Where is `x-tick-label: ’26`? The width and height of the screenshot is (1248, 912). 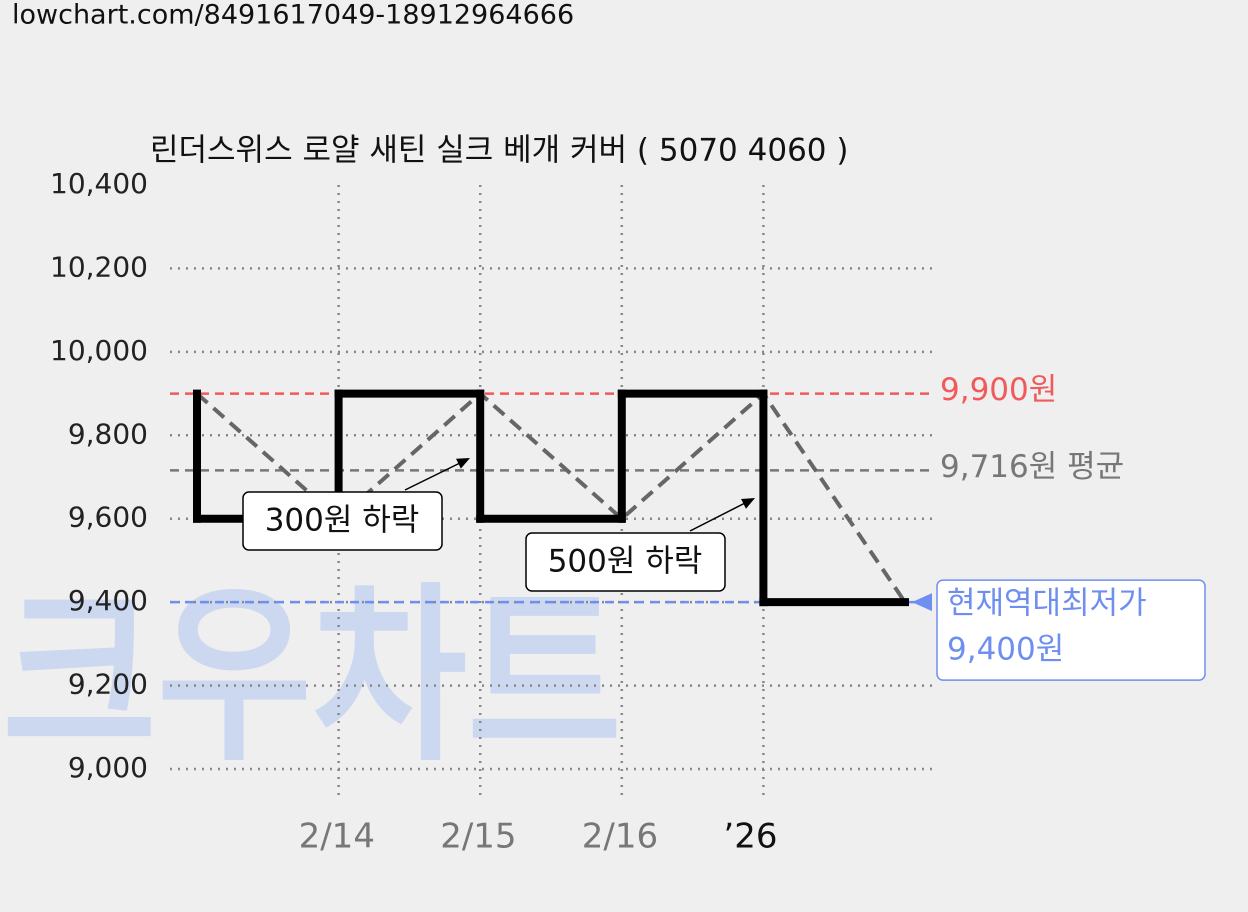 x-tick-label: ’26 is located at coordinates (750, 837).